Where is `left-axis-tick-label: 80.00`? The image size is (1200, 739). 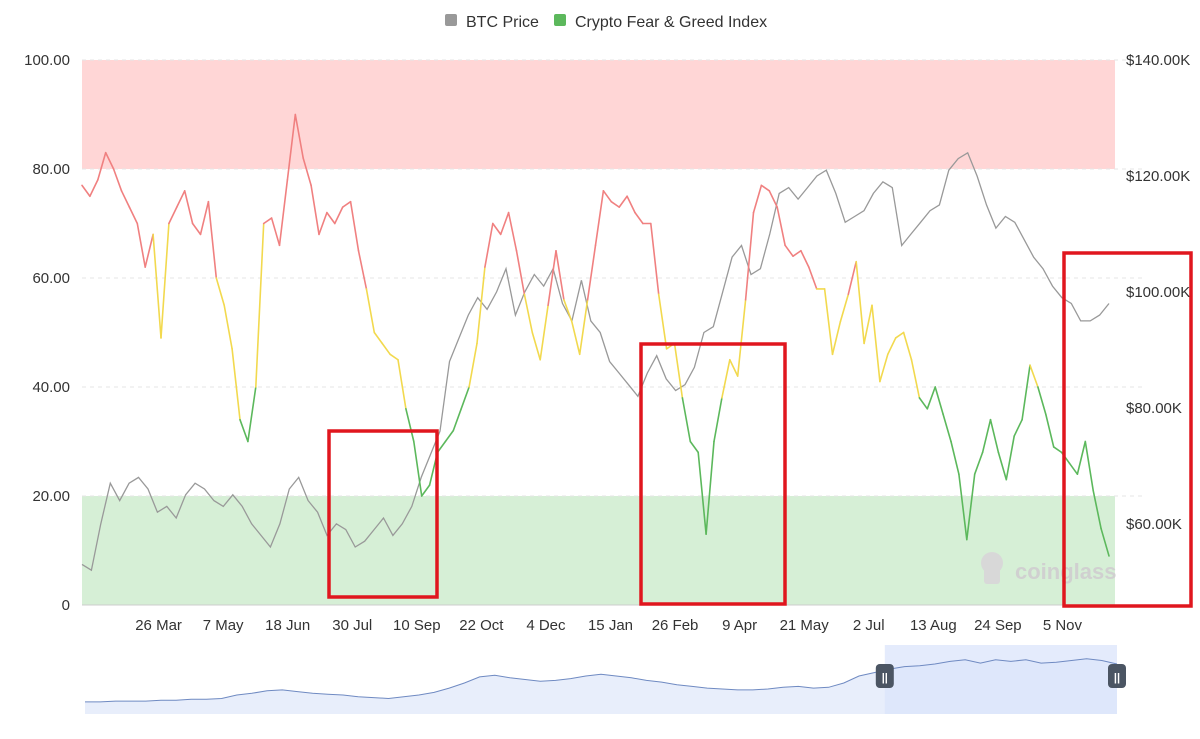
left-axis-tick-label: 80.00 is located at coordinates (51, 169).